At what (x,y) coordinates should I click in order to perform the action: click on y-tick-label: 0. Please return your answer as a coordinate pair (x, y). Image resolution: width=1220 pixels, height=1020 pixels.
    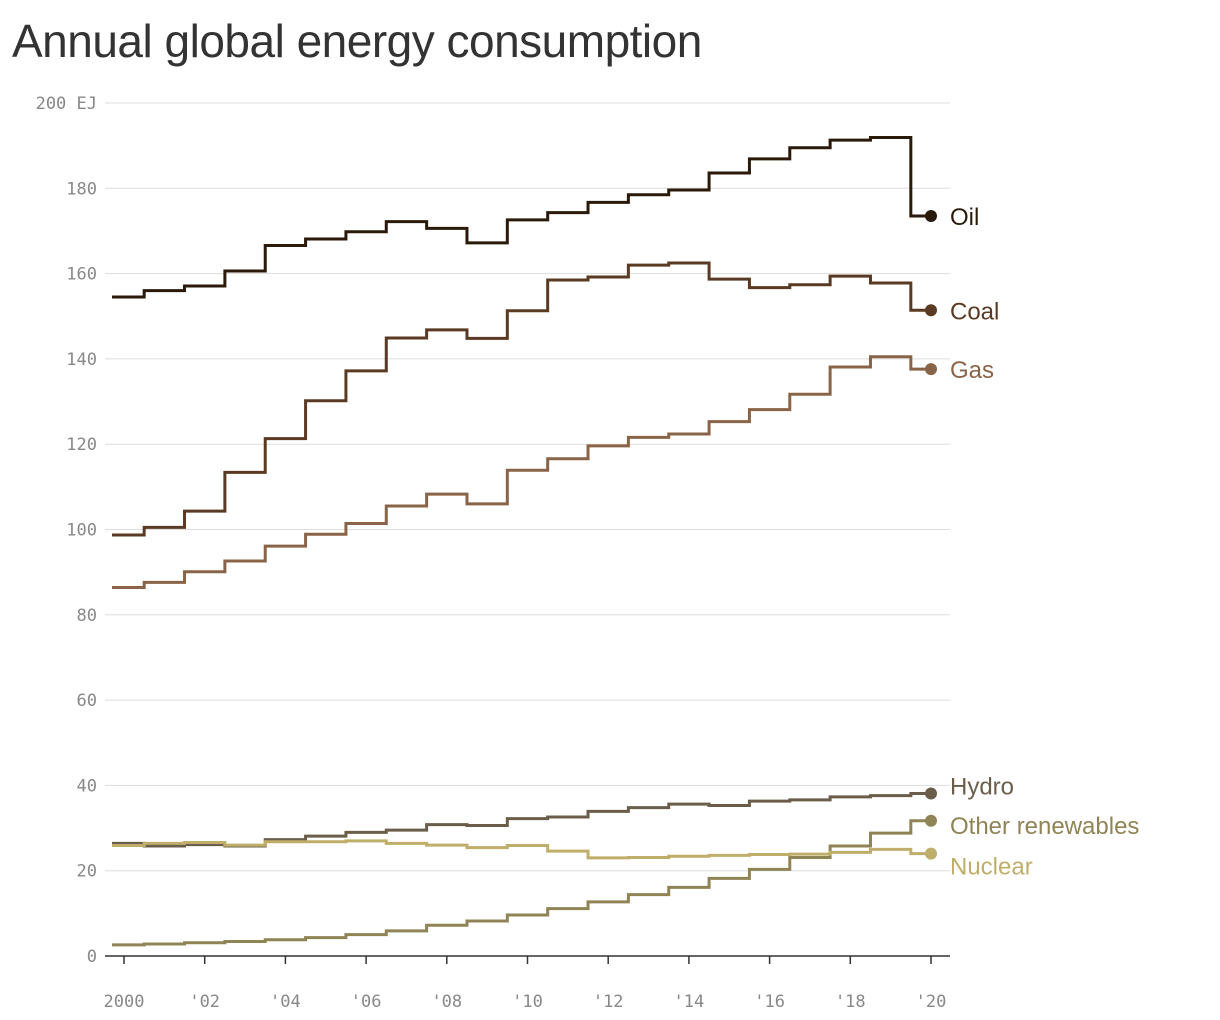
    Looking at the image, I should click on (92, 957).